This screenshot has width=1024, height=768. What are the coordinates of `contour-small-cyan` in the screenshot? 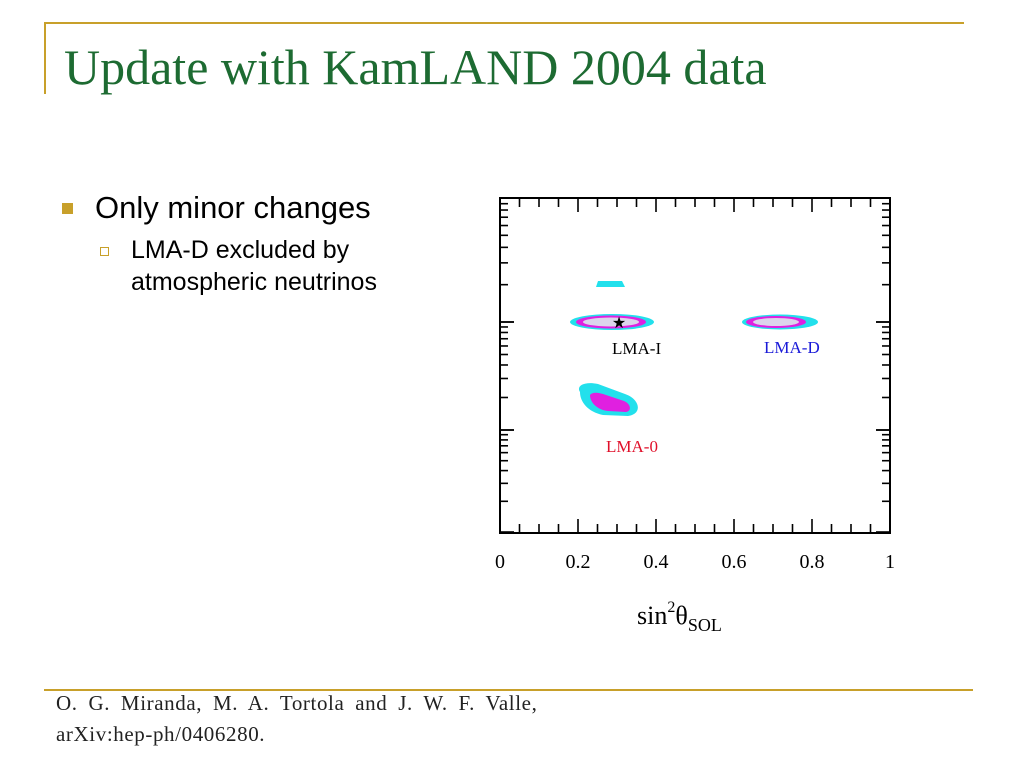 It's located at (610, 284).